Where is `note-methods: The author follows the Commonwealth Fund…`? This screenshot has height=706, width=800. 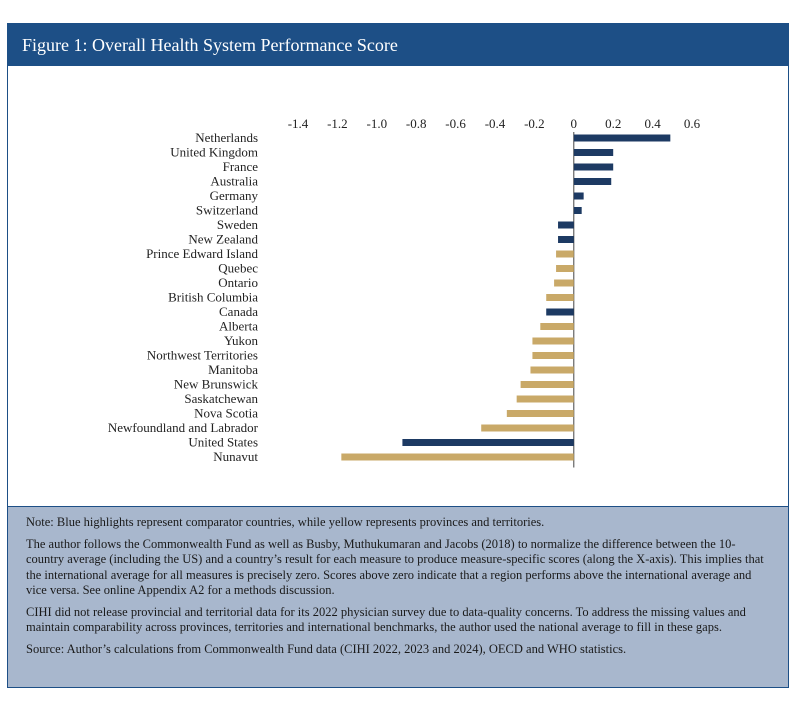
note-methods: The author follows the Commonwealth Fund… is located at coordinates (395, 567).